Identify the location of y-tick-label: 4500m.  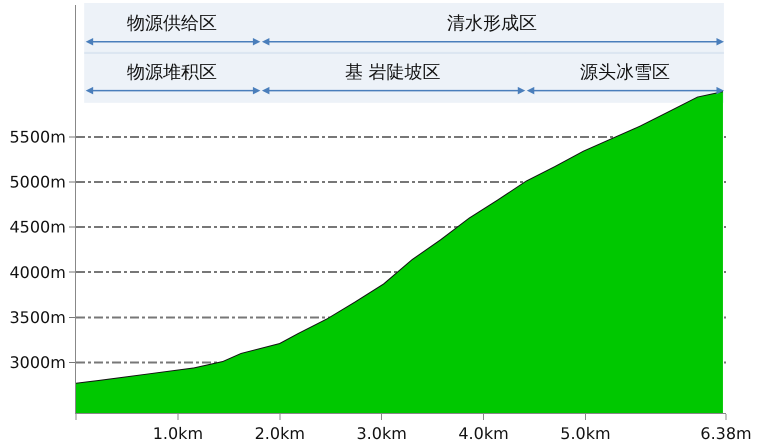
(37, 227).